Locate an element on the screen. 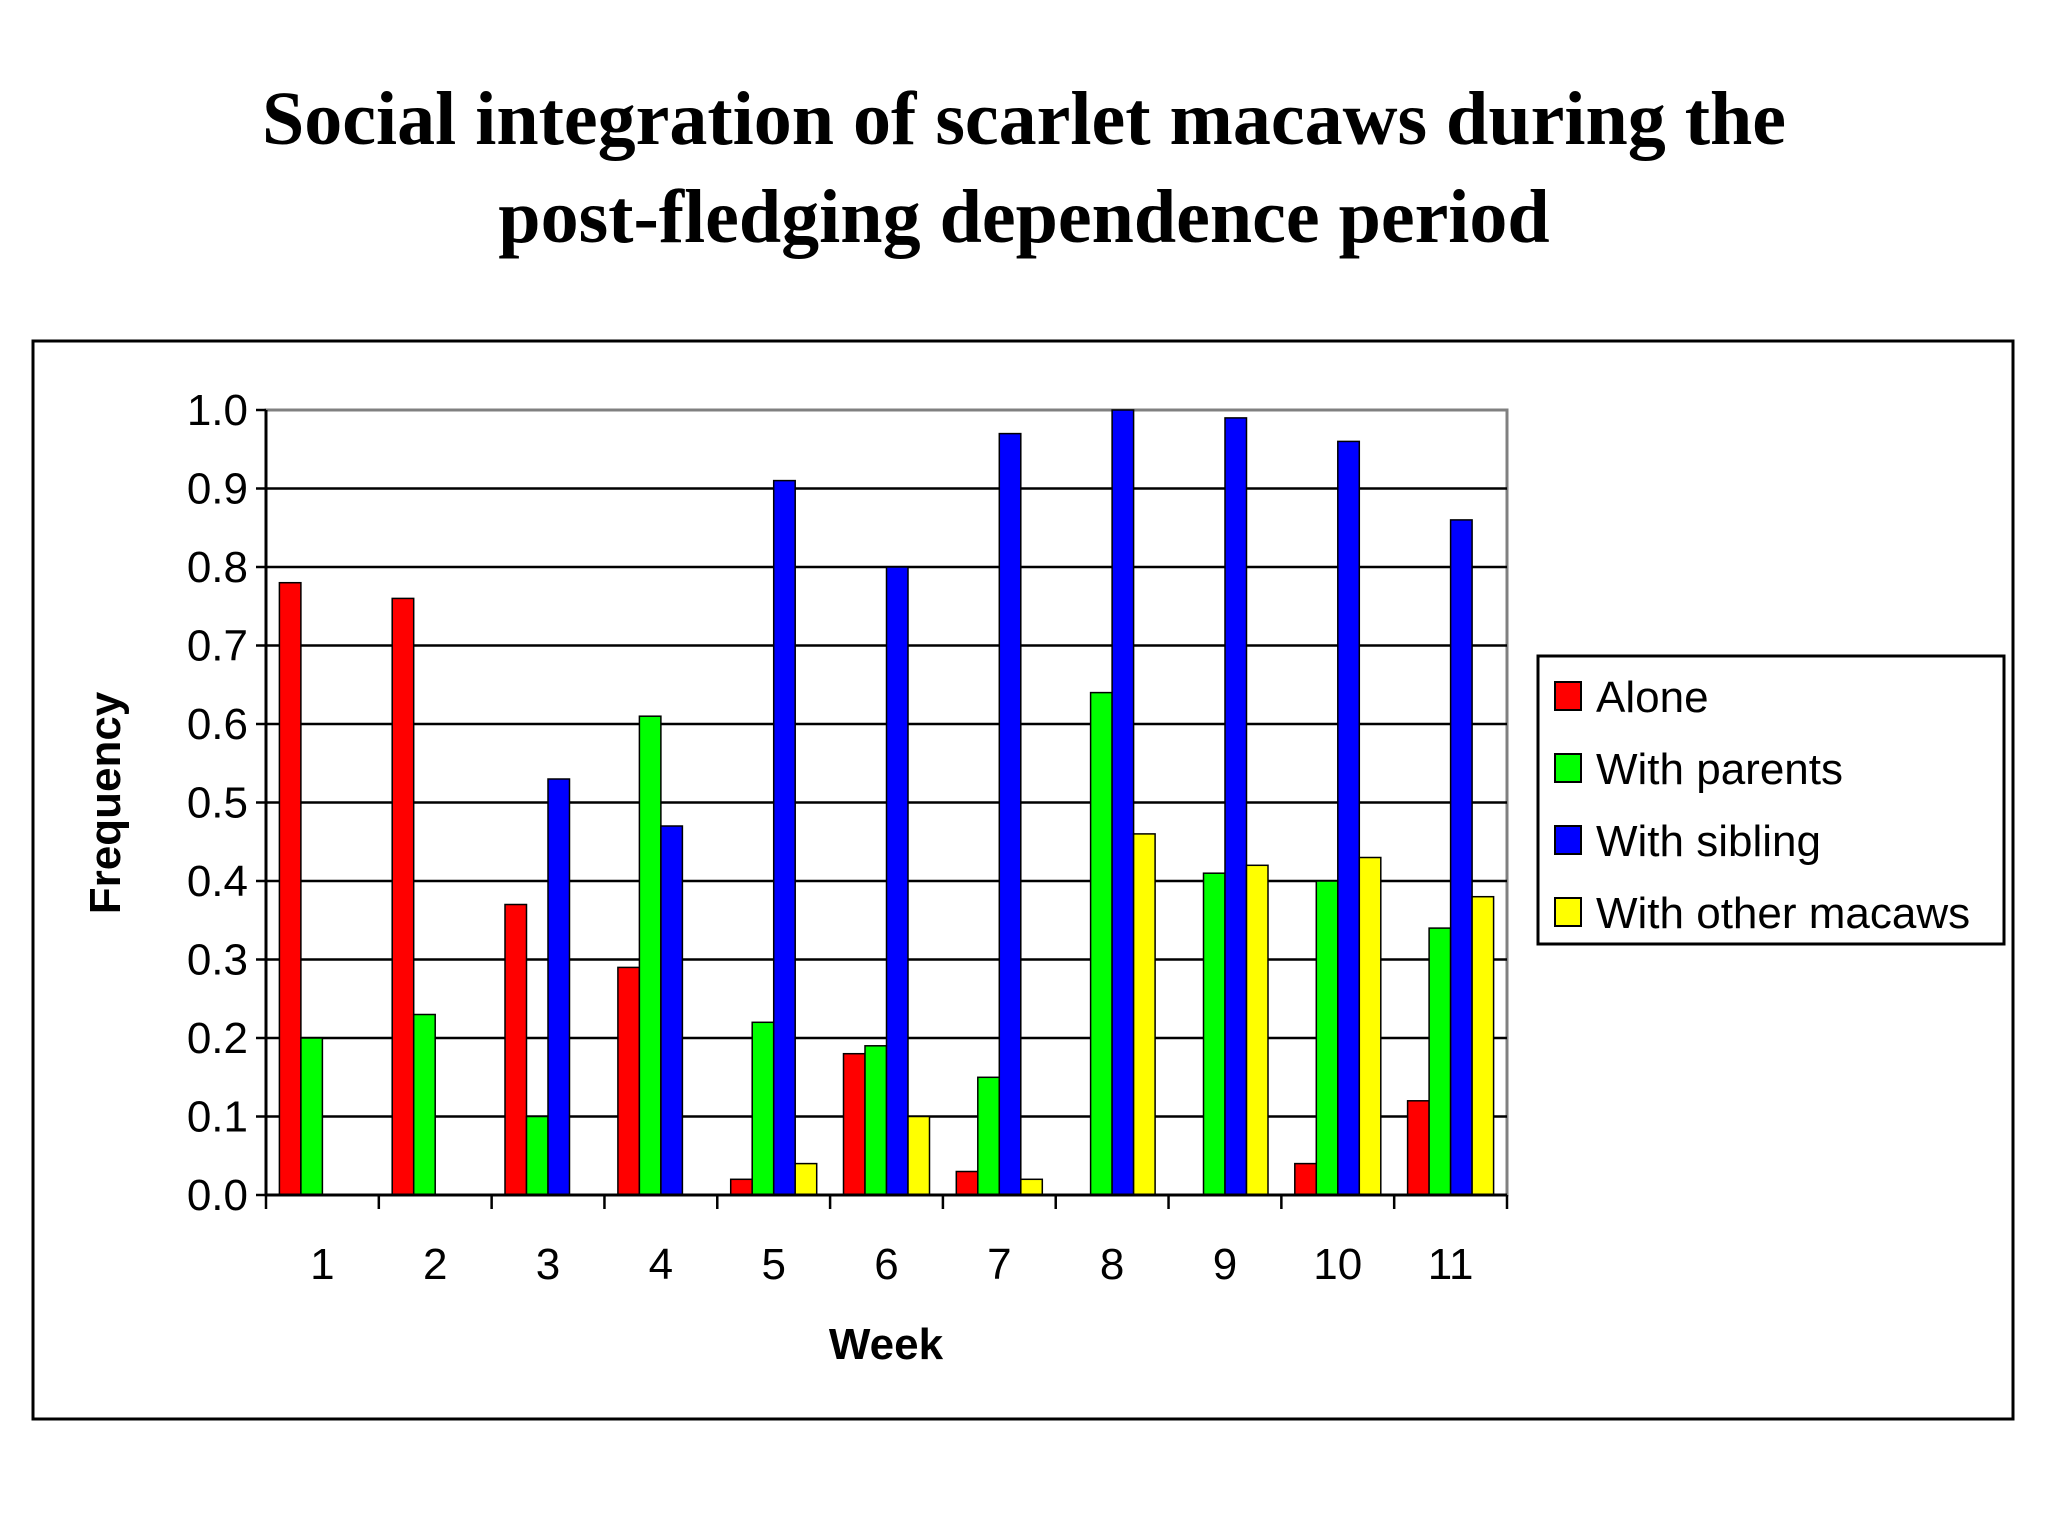 The image size is (2048, 1536). y-axis: 0.0 0.1 0.2 0.3 0.4 0.5 0.6 0.7 0.8 0.9 1.0 is located at coordinates (227, 803).